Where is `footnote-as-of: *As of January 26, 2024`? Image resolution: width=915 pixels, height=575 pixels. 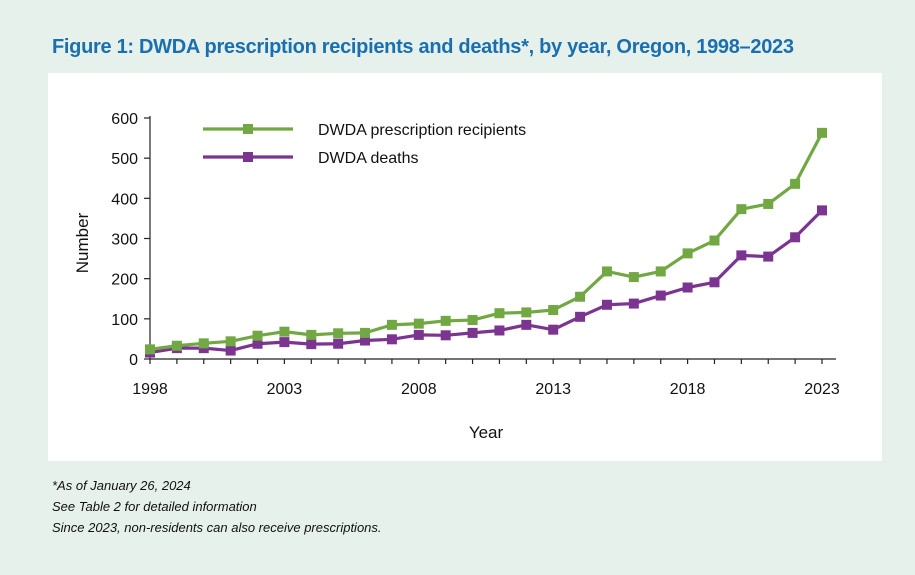
footnote-as-of: *As of January 26, 2024 is located at coordinates (121, 485).